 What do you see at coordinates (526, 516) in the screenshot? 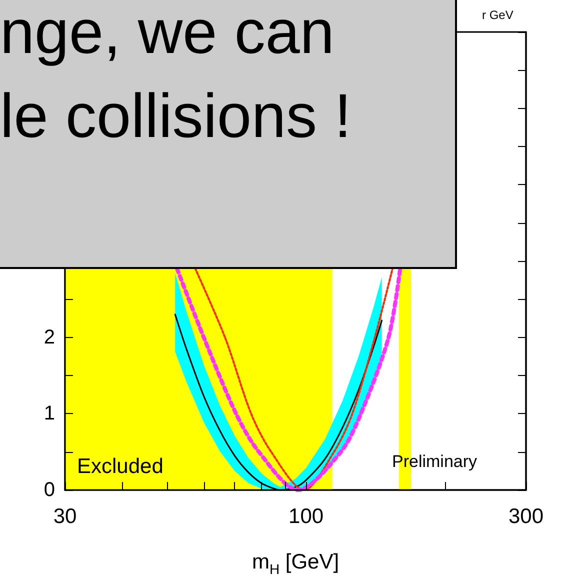
I see `x-tick-label: 300` at bounding box center [526, 516].